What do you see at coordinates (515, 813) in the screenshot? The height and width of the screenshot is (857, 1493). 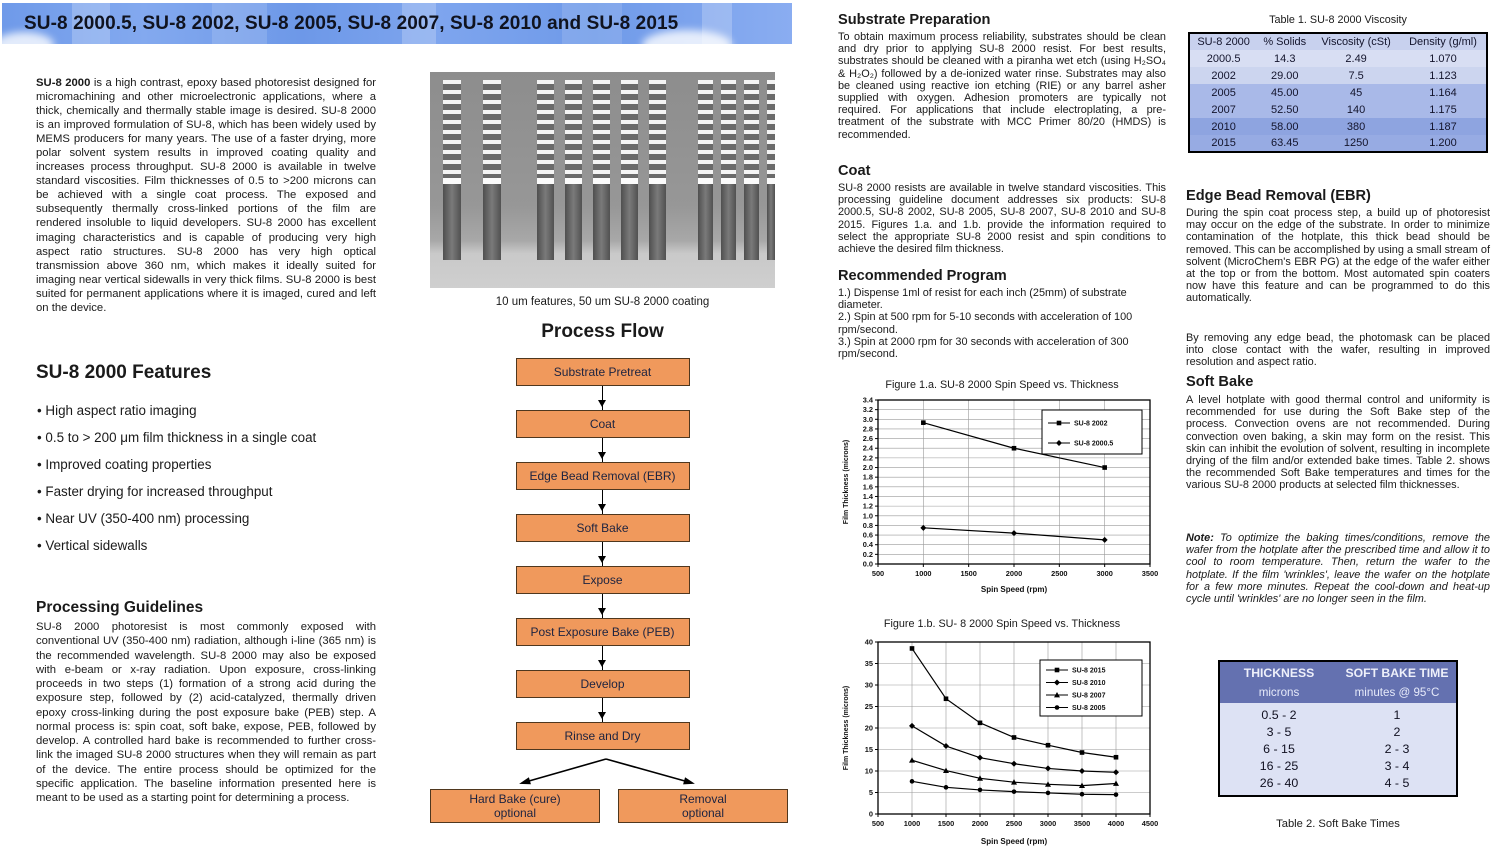 I see `flow-end-sublabel: optional` at bounding box center [515, 813].